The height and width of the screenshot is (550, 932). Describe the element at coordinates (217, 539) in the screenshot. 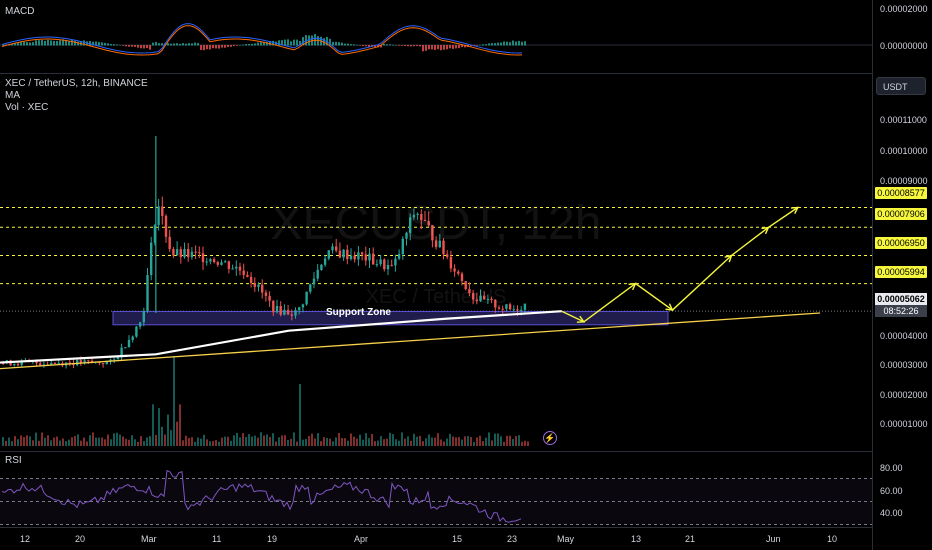

I see `x-axis-label: 11` at that location.